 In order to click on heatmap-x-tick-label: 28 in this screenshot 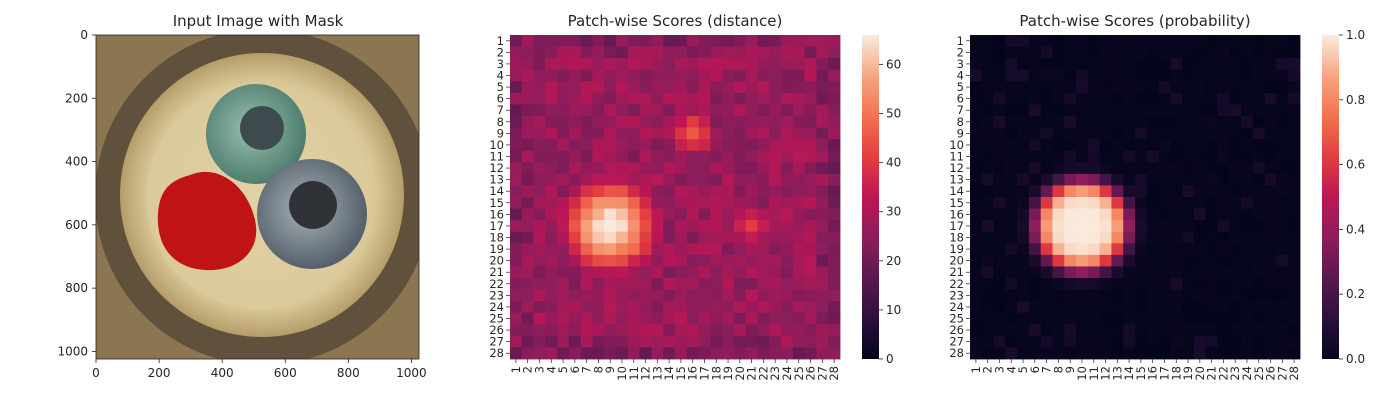, I will do `click(834, 373)`.